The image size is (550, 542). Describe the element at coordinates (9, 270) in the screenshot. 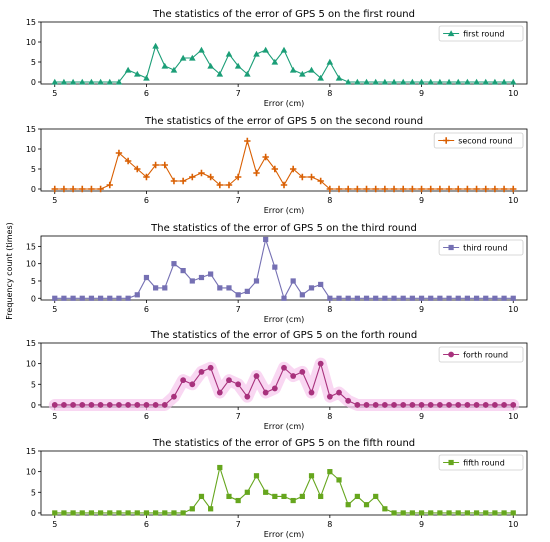

I see `figure-y-axis-label: Frequency count (times)` at that location.